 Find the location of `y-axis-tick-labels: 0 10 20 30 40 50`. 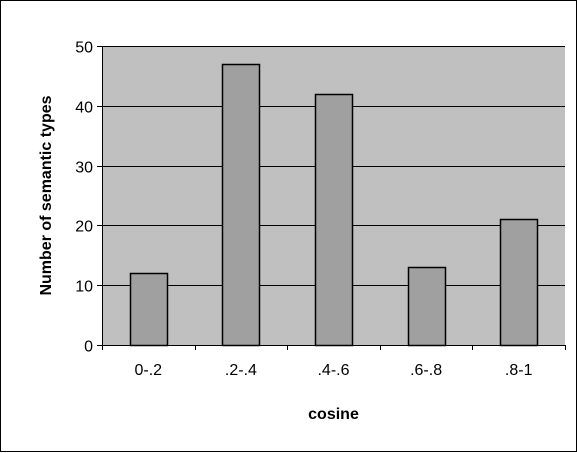

y-axis-tick-labels: 0 10 20 30 40 50 is located at coordinates (84, 198).